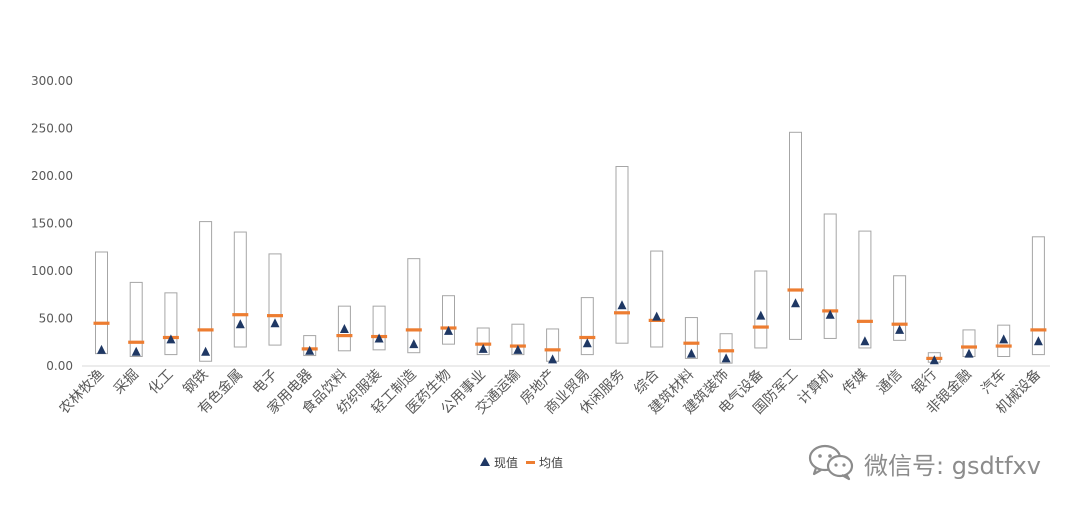 Image resolution: width=1080 pixels, height=514 pixels. What do you see at coordinates (81, 392) in the screenshot?
I see `x-tick-label: 农林牧渔` at bounding box center [81, 392].